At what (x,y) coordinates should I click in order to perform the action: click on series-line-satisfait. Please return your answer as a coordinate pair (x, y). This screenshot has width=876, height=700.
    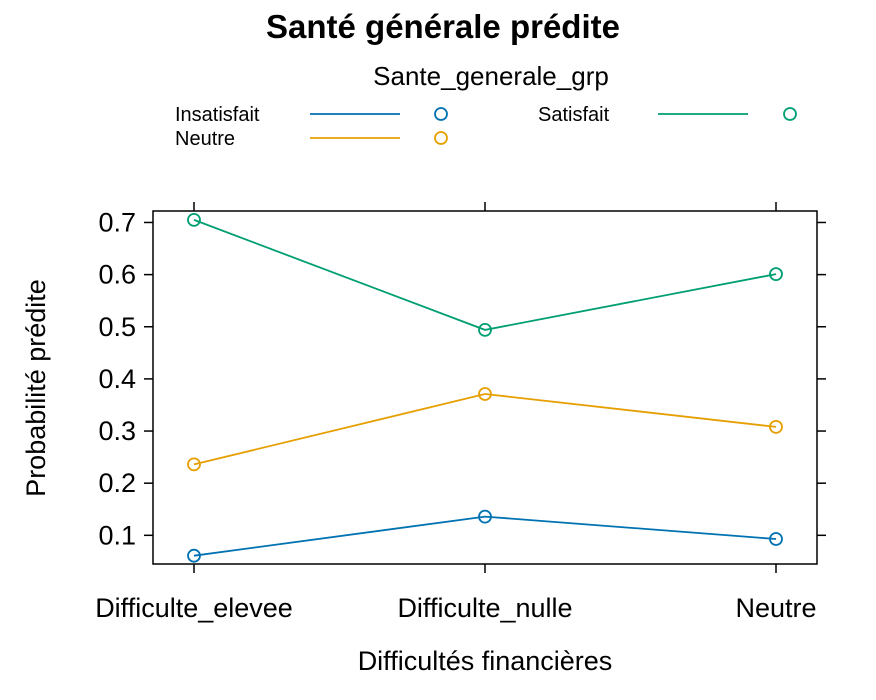
    Looking at the image, I should click on (485, 275).